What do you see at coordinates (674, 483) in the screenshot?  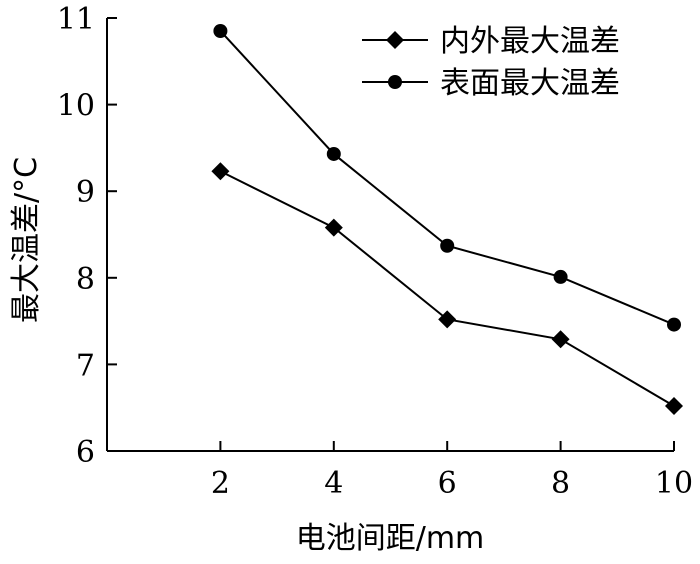 I see `x-tick-label: 10` at bounding box center [674, 483].